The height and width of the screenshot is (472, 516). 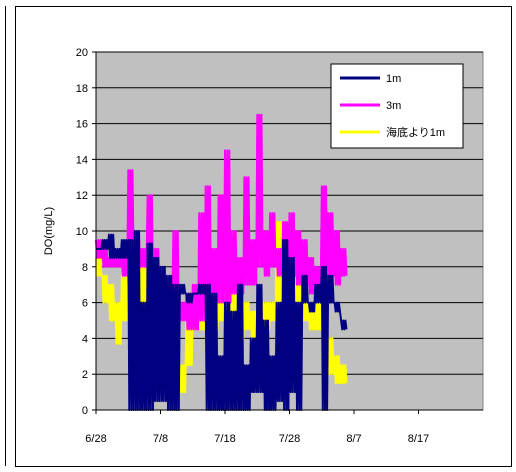 I want to click on y-tick-label: 8, so click(x=85, y=268).